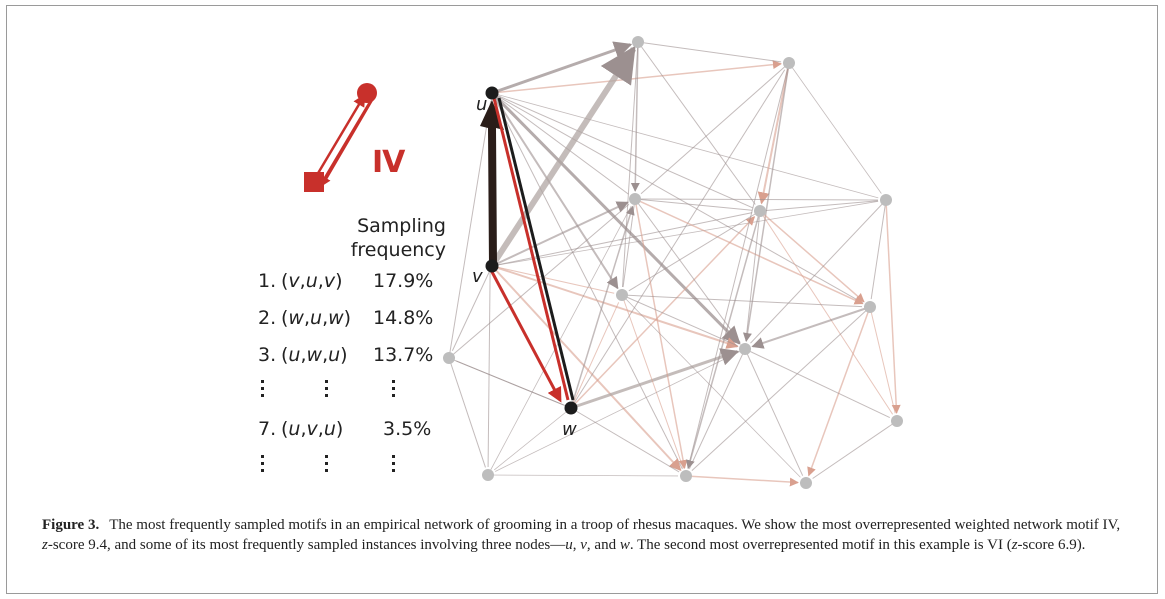  What do you see at coordinates (314, 182) in the screenshot?
I see `motif-square-node` at bounding box center [314, 182].